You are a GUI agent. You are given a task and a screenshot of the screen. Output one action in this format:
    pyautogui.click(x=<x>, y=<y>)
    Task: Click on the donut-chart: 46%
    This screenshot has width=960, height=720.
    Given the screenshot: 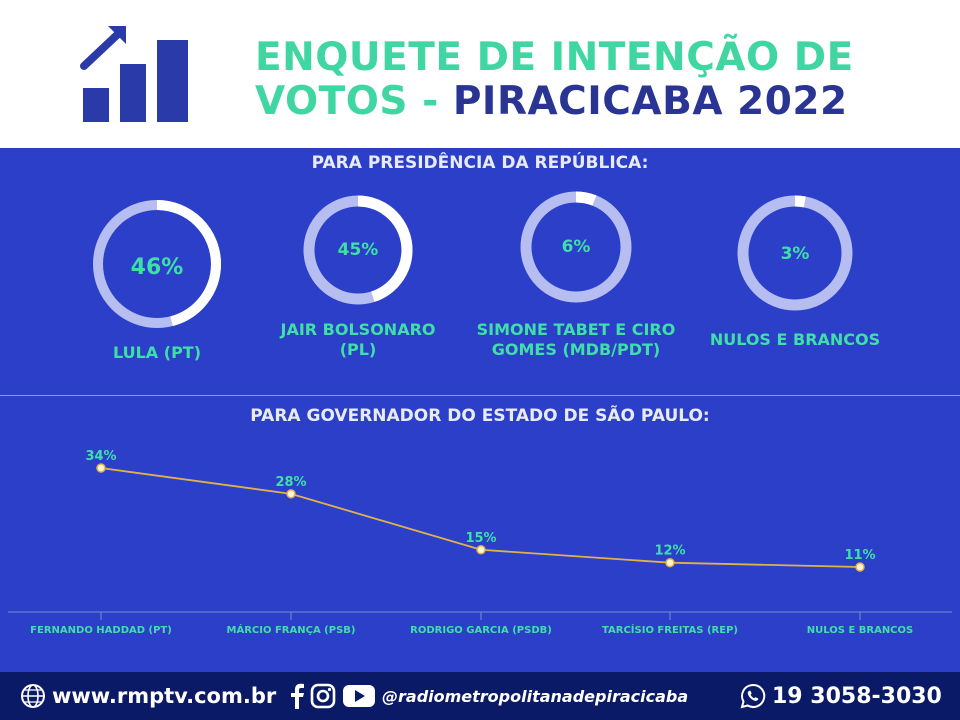 What is the action you would take?
    pyautogui.click(x=157, y=264)
    